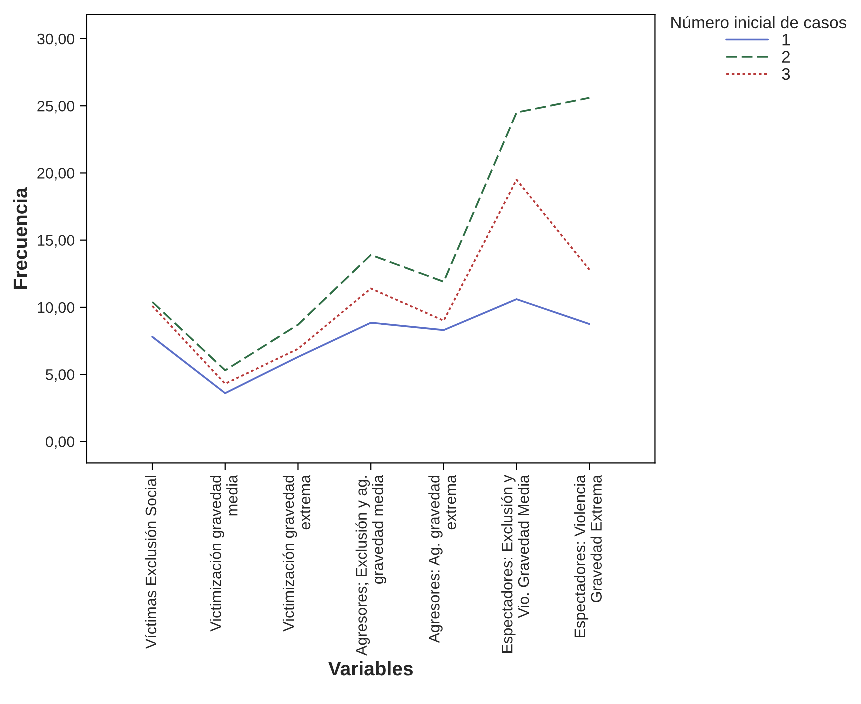  I want to click on legend-label: 3, so click(786, 74).